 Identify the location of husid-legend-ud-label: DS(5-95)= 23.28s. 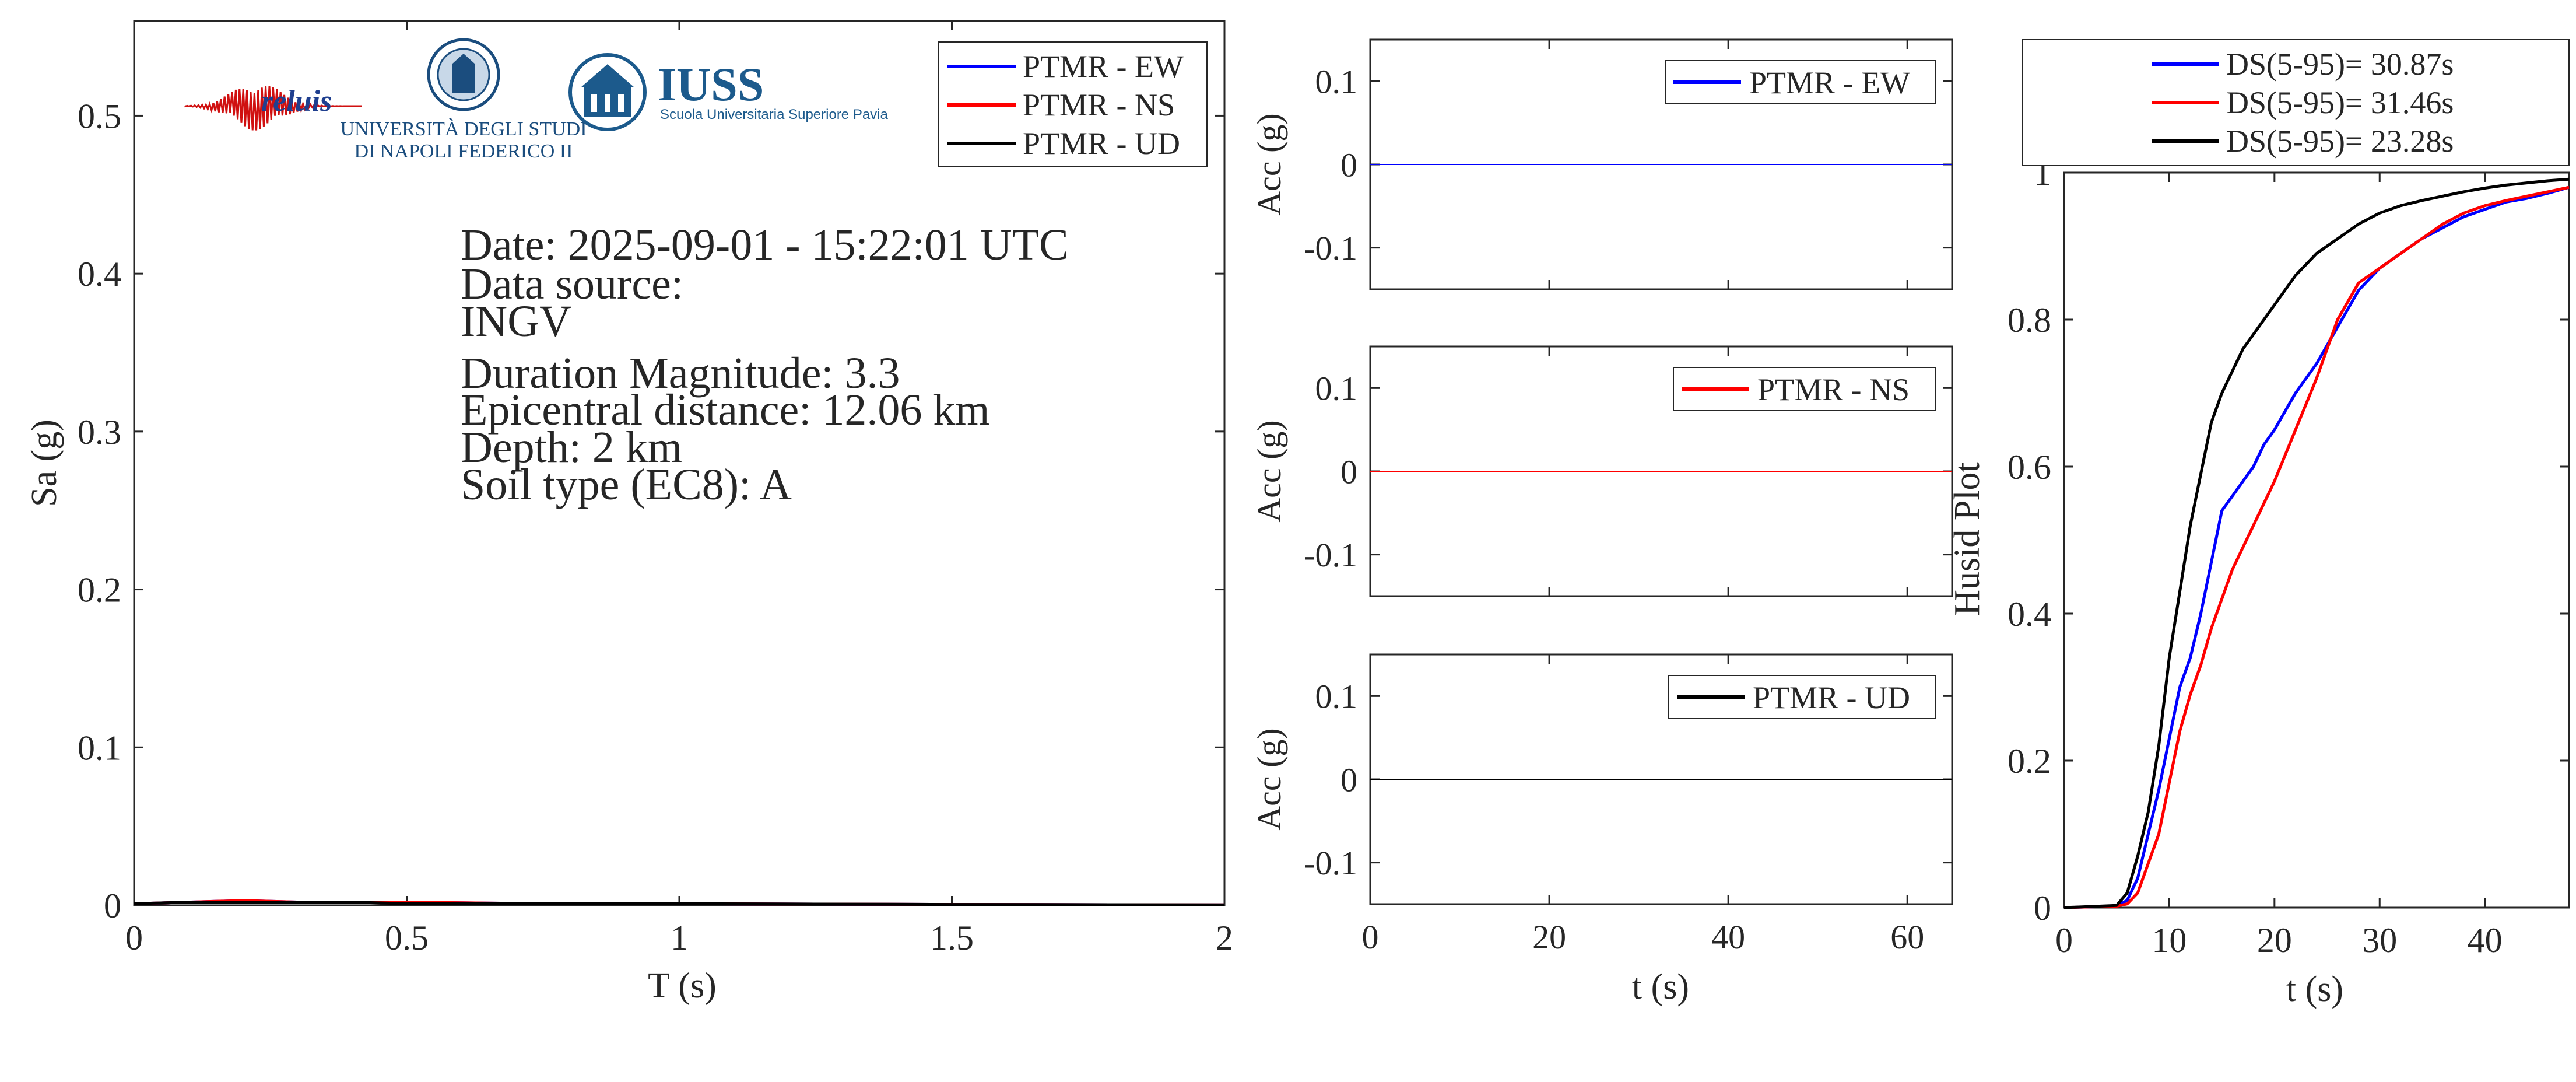
(2340, 141).